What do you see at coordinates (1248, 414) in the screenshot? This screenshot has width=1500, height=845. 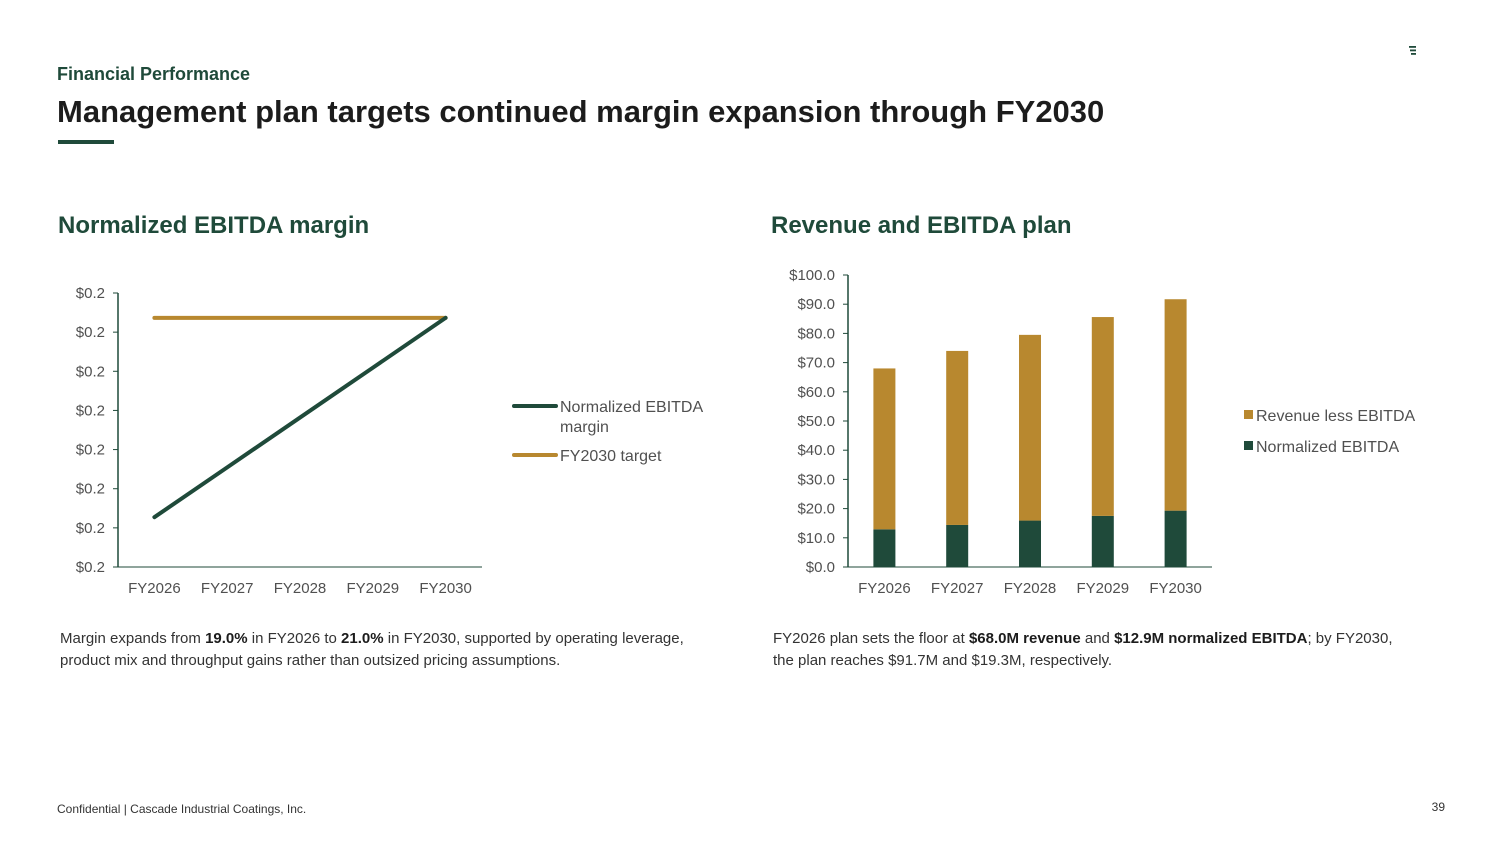 I see `legend-swatch-revenue-less-ebitda` at bounding box center [1248, 414].